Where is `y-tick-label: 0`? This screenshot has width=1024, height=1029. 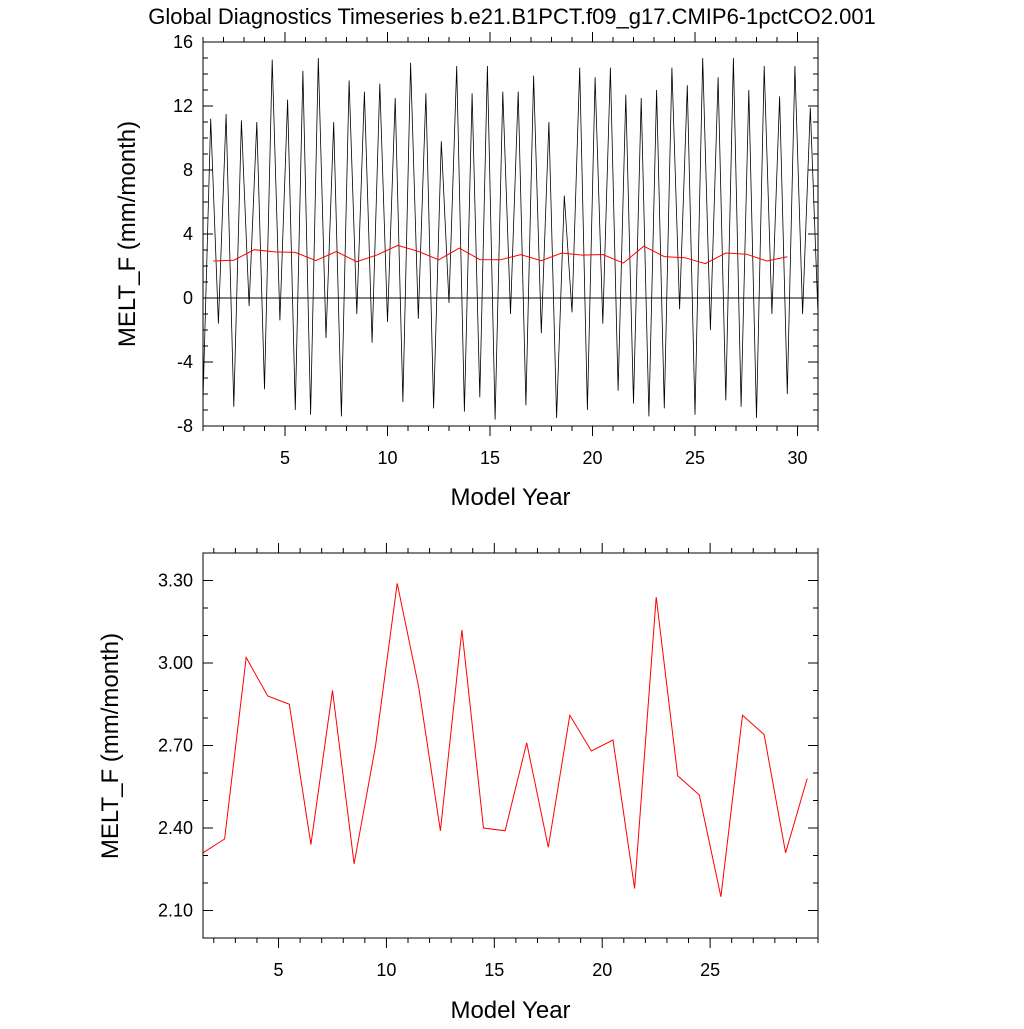
y-tick-label: 0 is located at coordinates (188, 298).